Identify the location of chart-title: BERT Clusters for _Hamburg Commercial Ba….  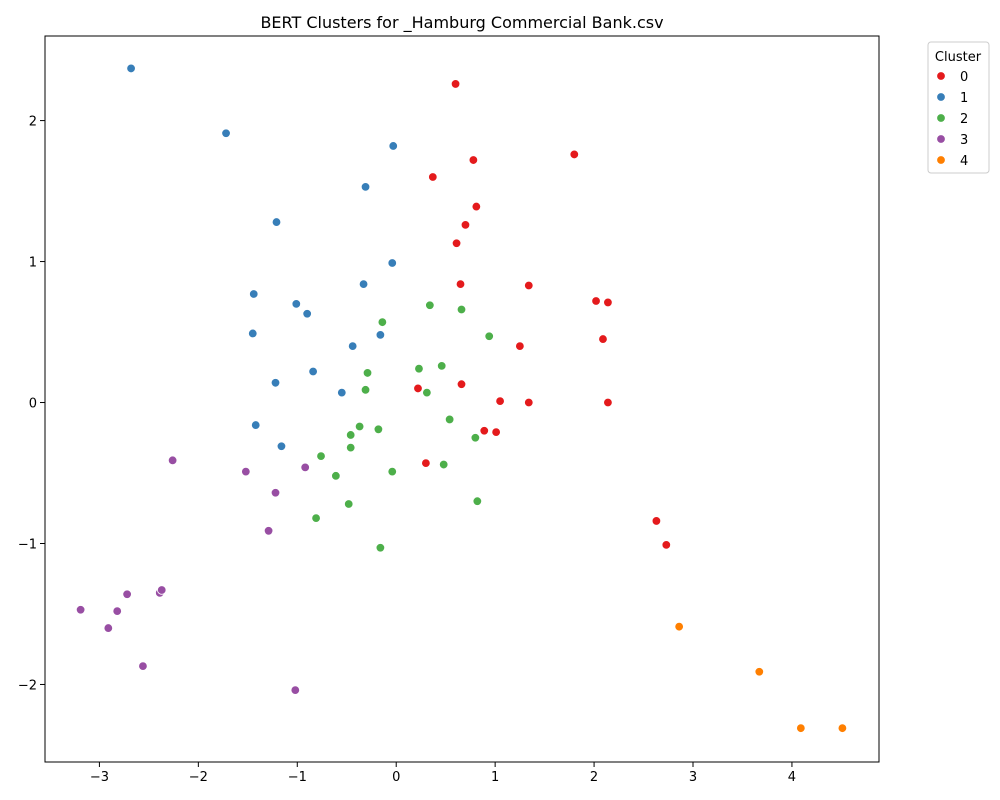
(461, 23).